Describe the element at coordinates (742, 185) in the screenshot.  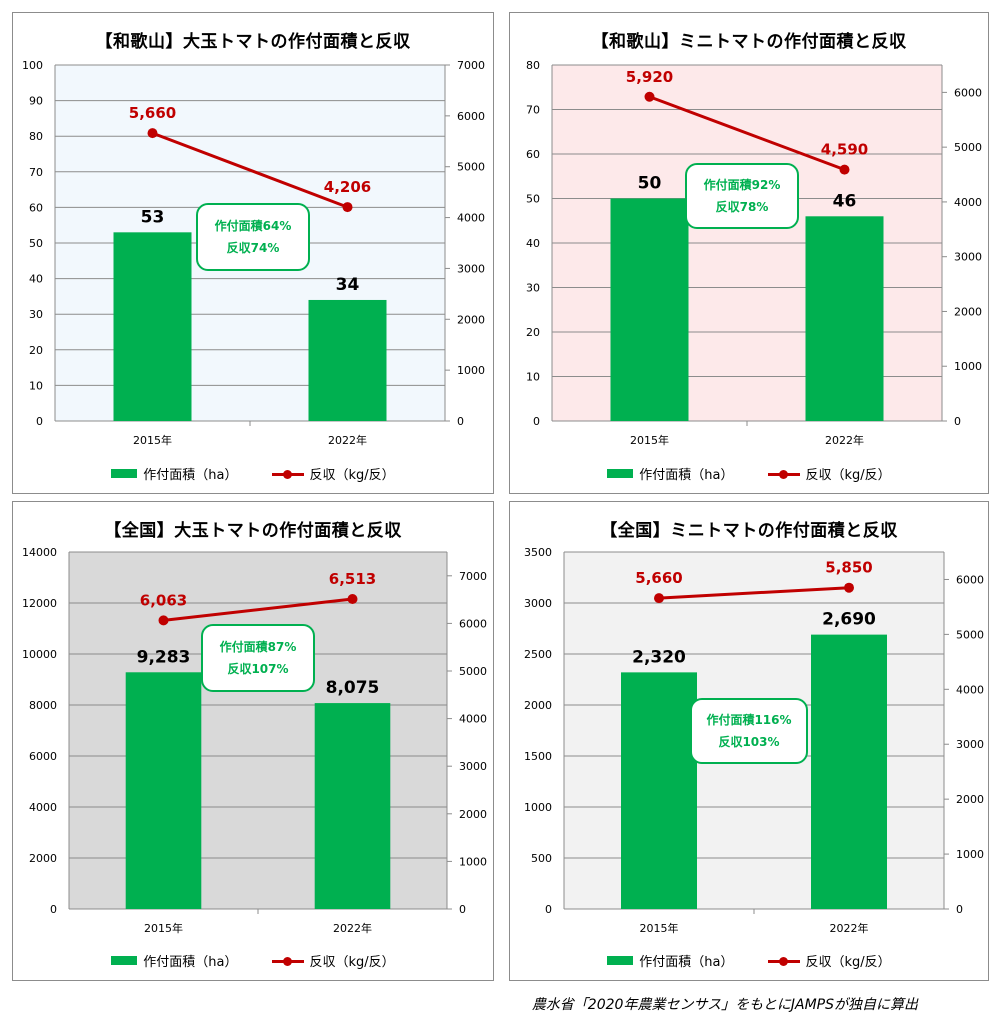
I see `callout-area-ratio: 作付面積92%` at that location.